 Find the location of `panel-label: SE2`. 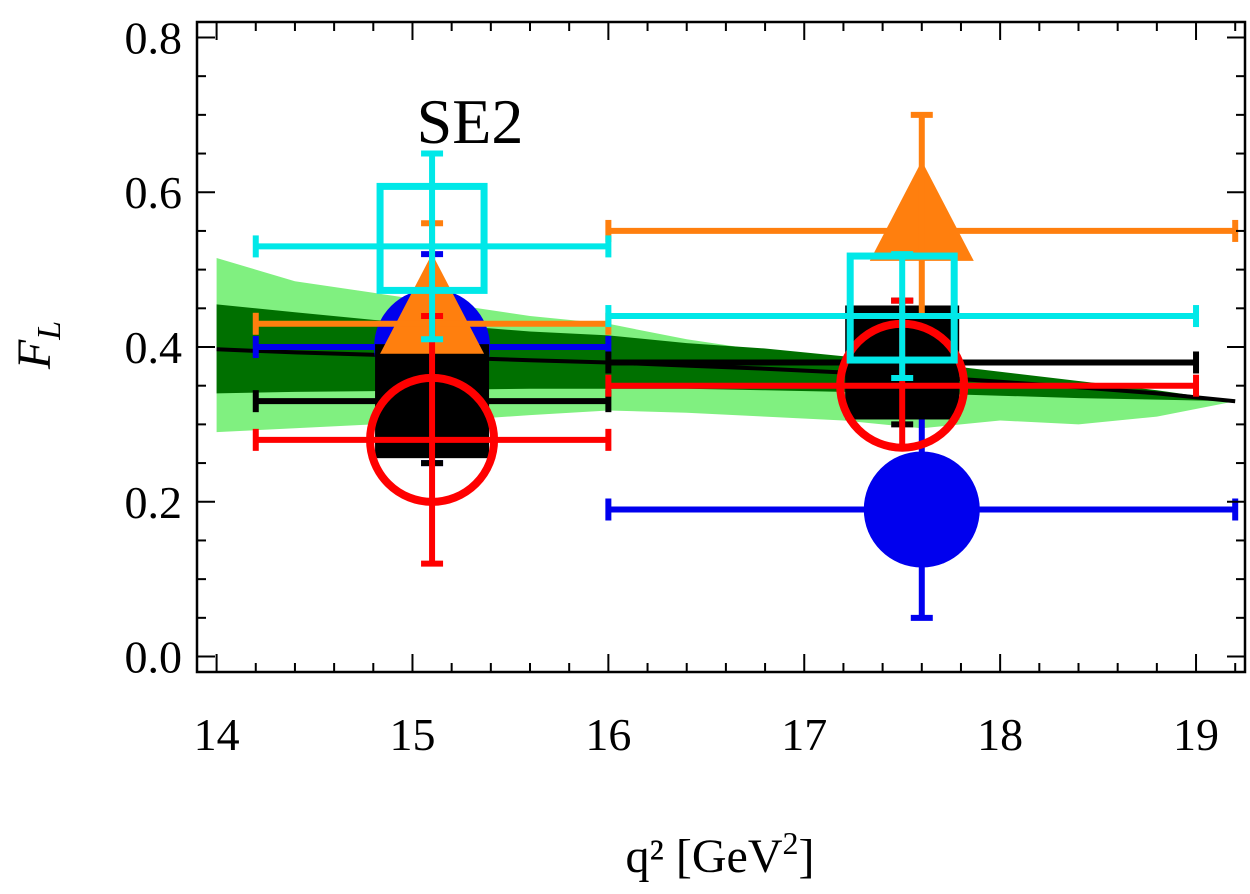

panel-label: SE2 is located at coordinates (470, 121).